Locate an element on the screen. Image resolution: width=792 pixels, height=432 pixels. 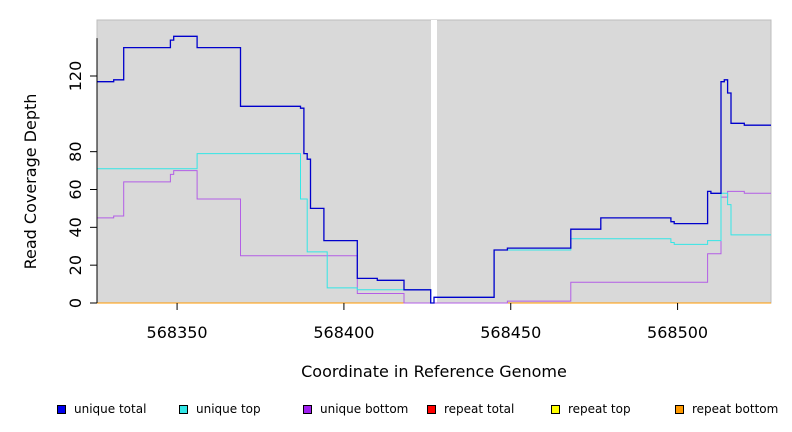
y-tick-label: 0 is located at coordinates (75, 303).